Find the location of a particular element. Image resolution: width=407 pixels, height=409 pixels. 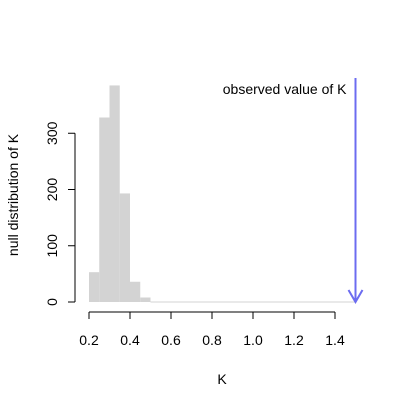

x-tick-label-2: 0.6 is located at coordinates (171, 340).